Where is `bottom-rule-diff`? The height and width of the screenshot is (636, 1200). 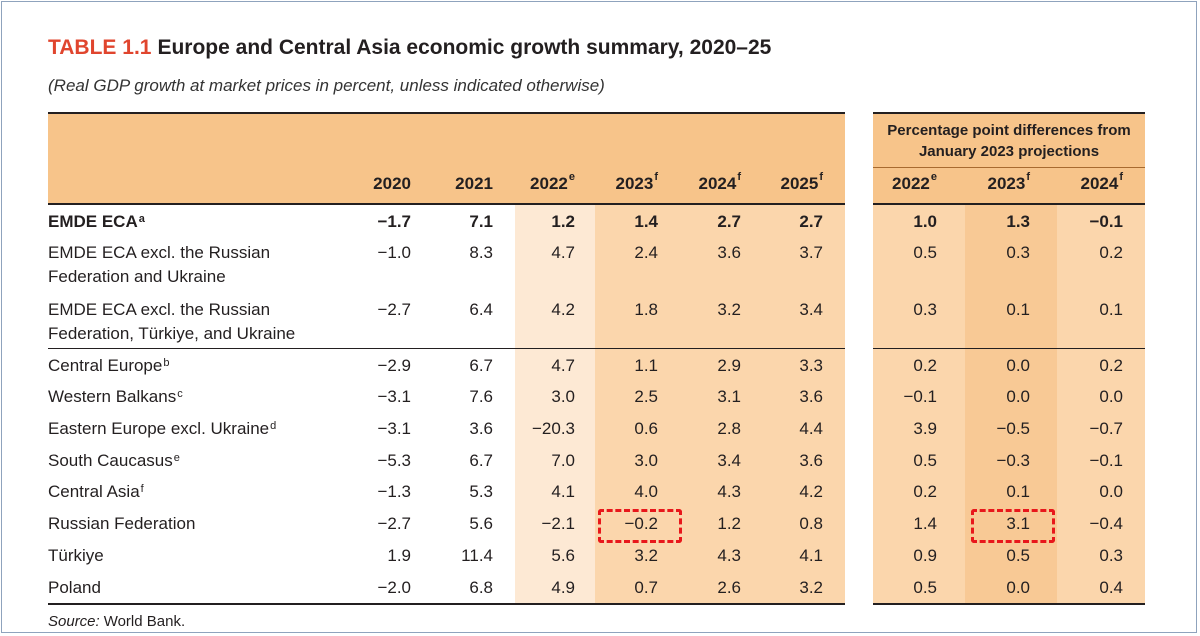 bottom-rule-diff is located at coordinates (1009, 604).